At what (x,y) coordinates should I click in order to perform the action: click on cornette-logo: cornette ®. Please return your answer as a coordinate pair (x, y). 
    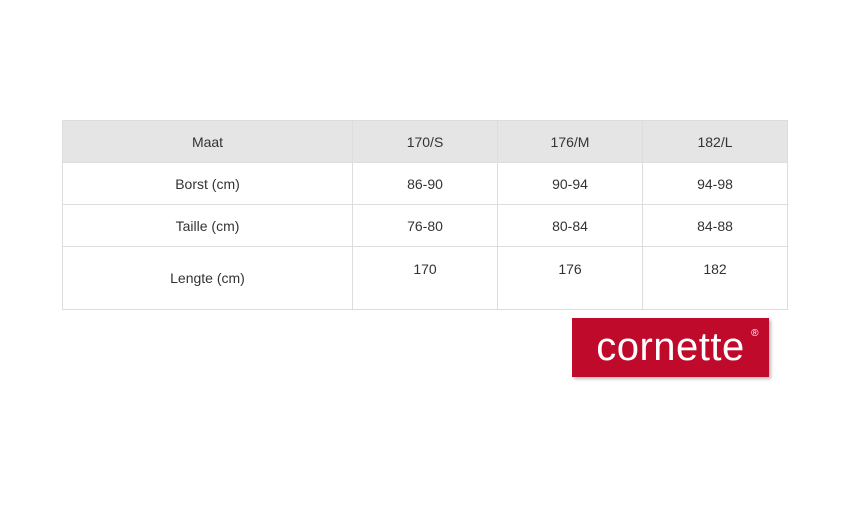
    Looking at the image, I should click on (670, 347).